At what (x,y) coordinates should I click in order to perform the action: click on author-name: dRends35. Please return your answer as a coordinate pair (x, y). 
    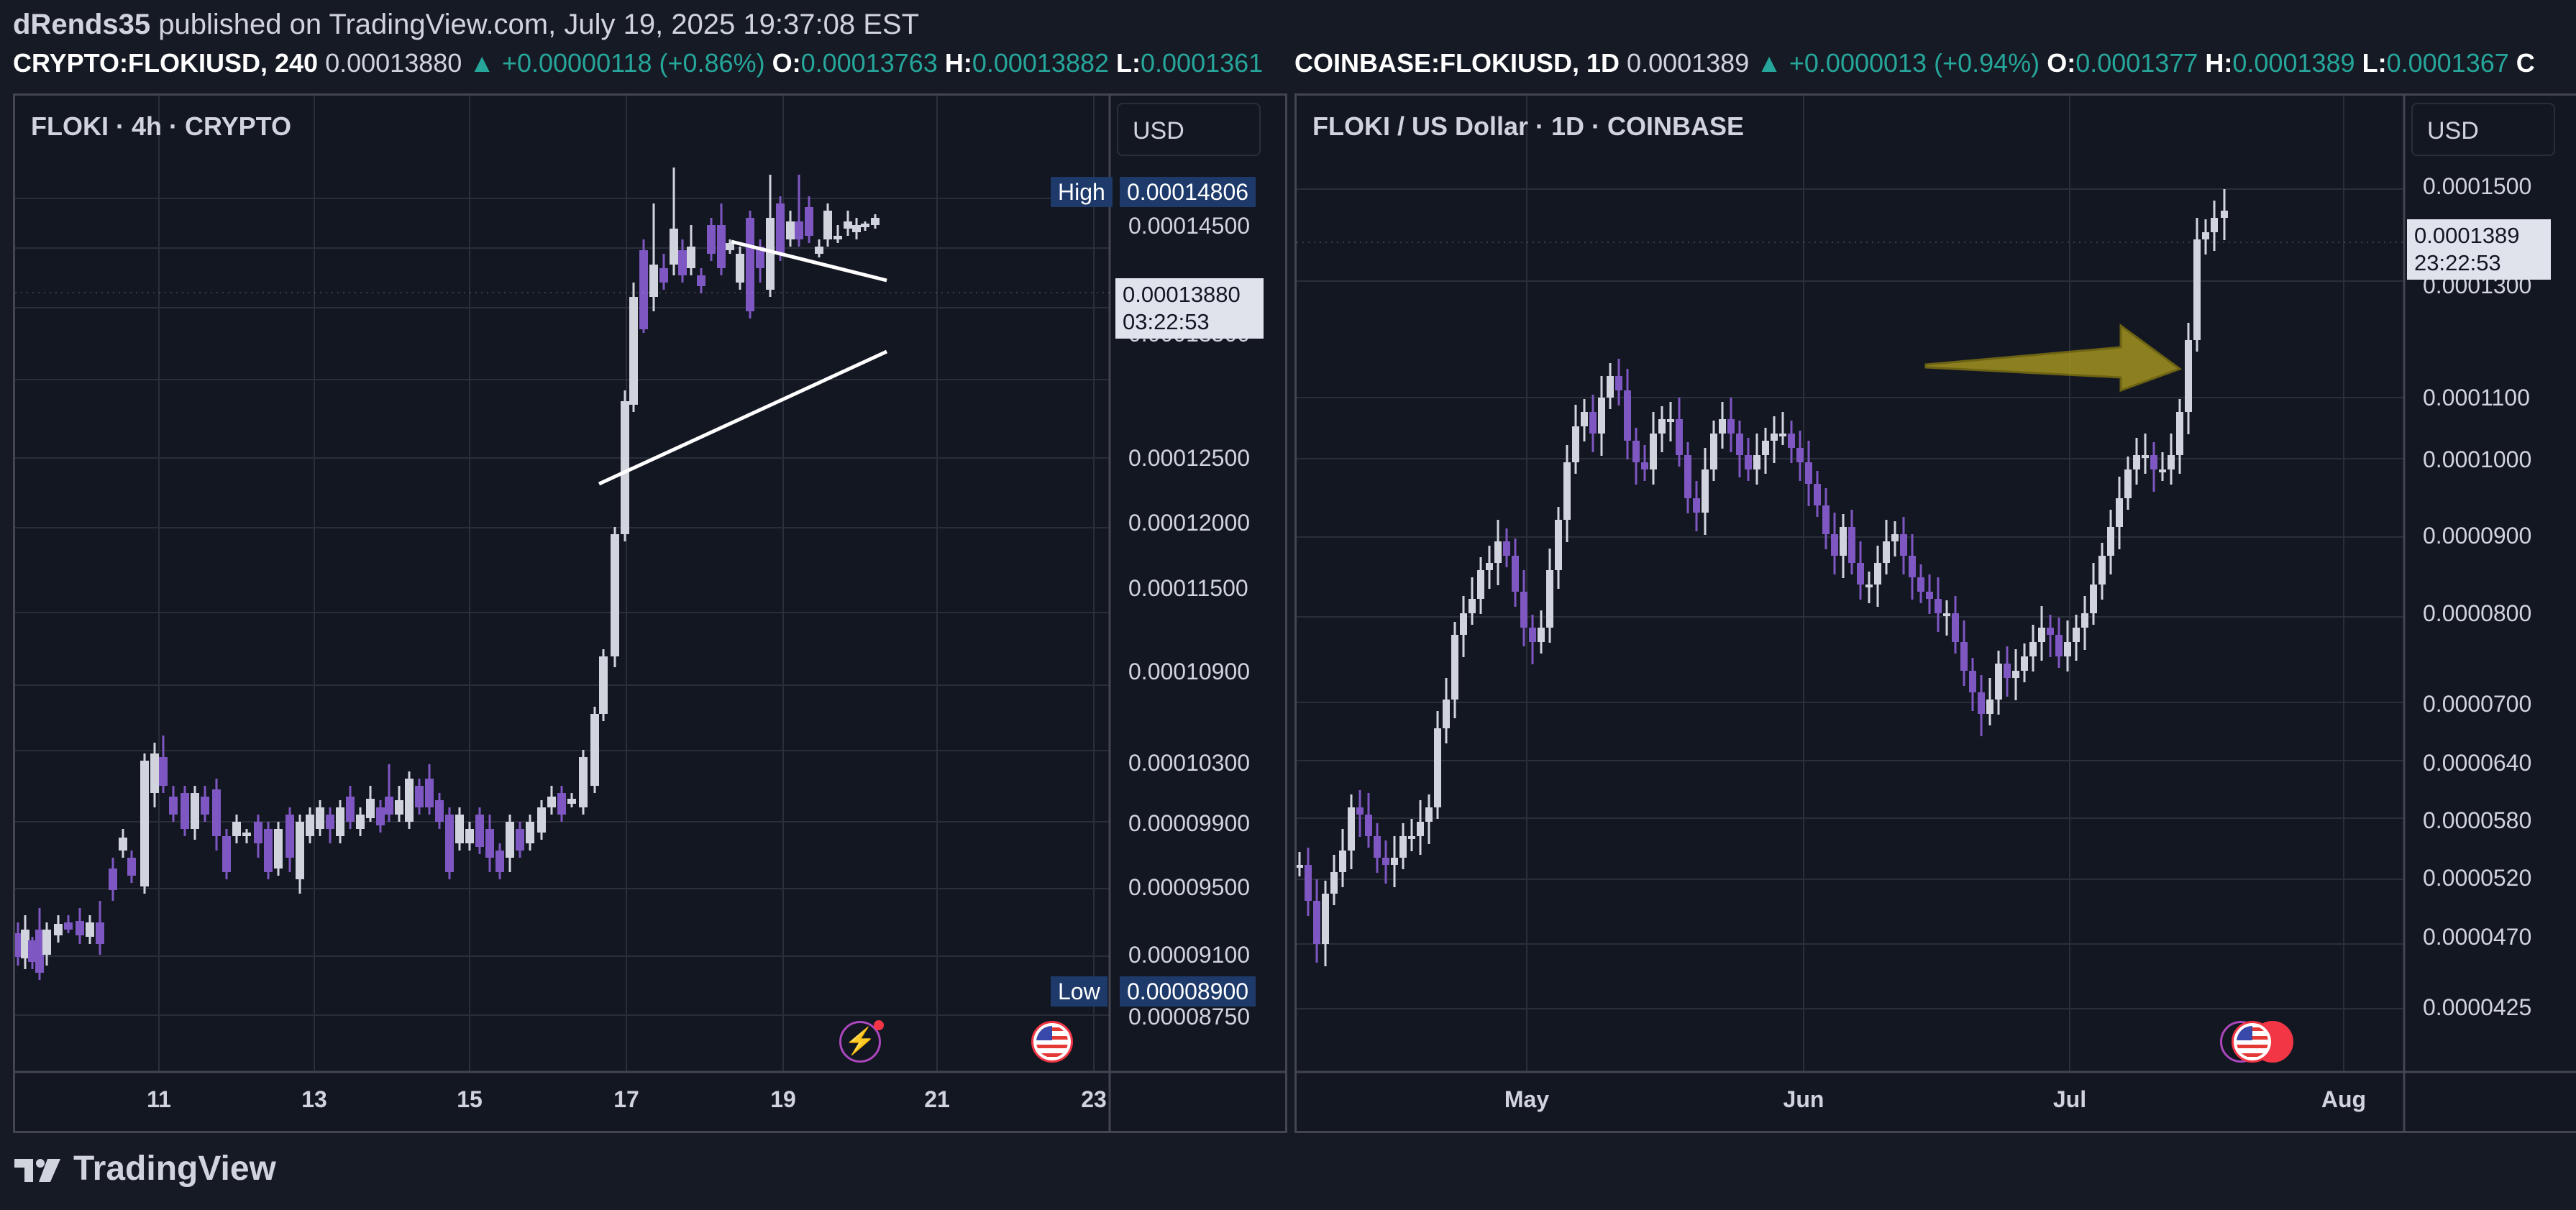
    Looking at the image, I should click on (82, 24).